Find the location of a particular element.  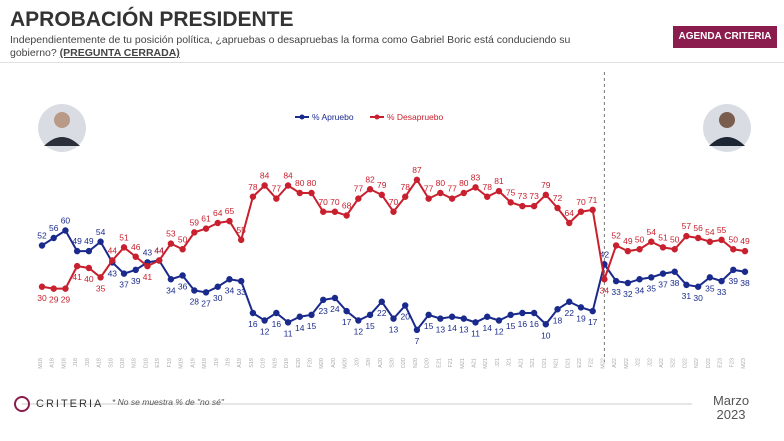

x-tick-label: S20 is located at coordinates (393, 363).